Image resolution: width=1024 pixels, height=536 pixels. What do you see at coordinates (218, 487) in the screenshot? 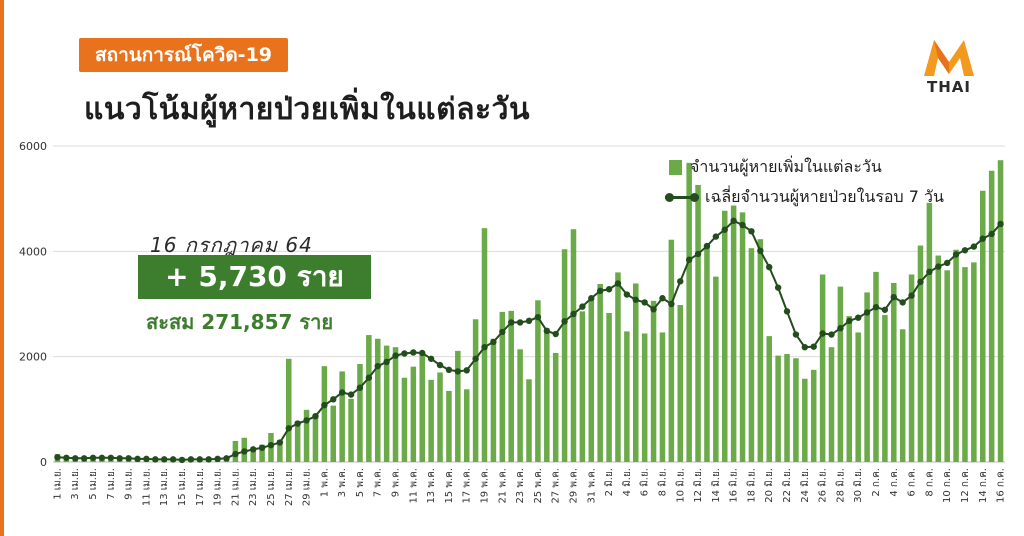
I see `x-tick-label: 19 เม.ย.` at bounding box center [218, 487].